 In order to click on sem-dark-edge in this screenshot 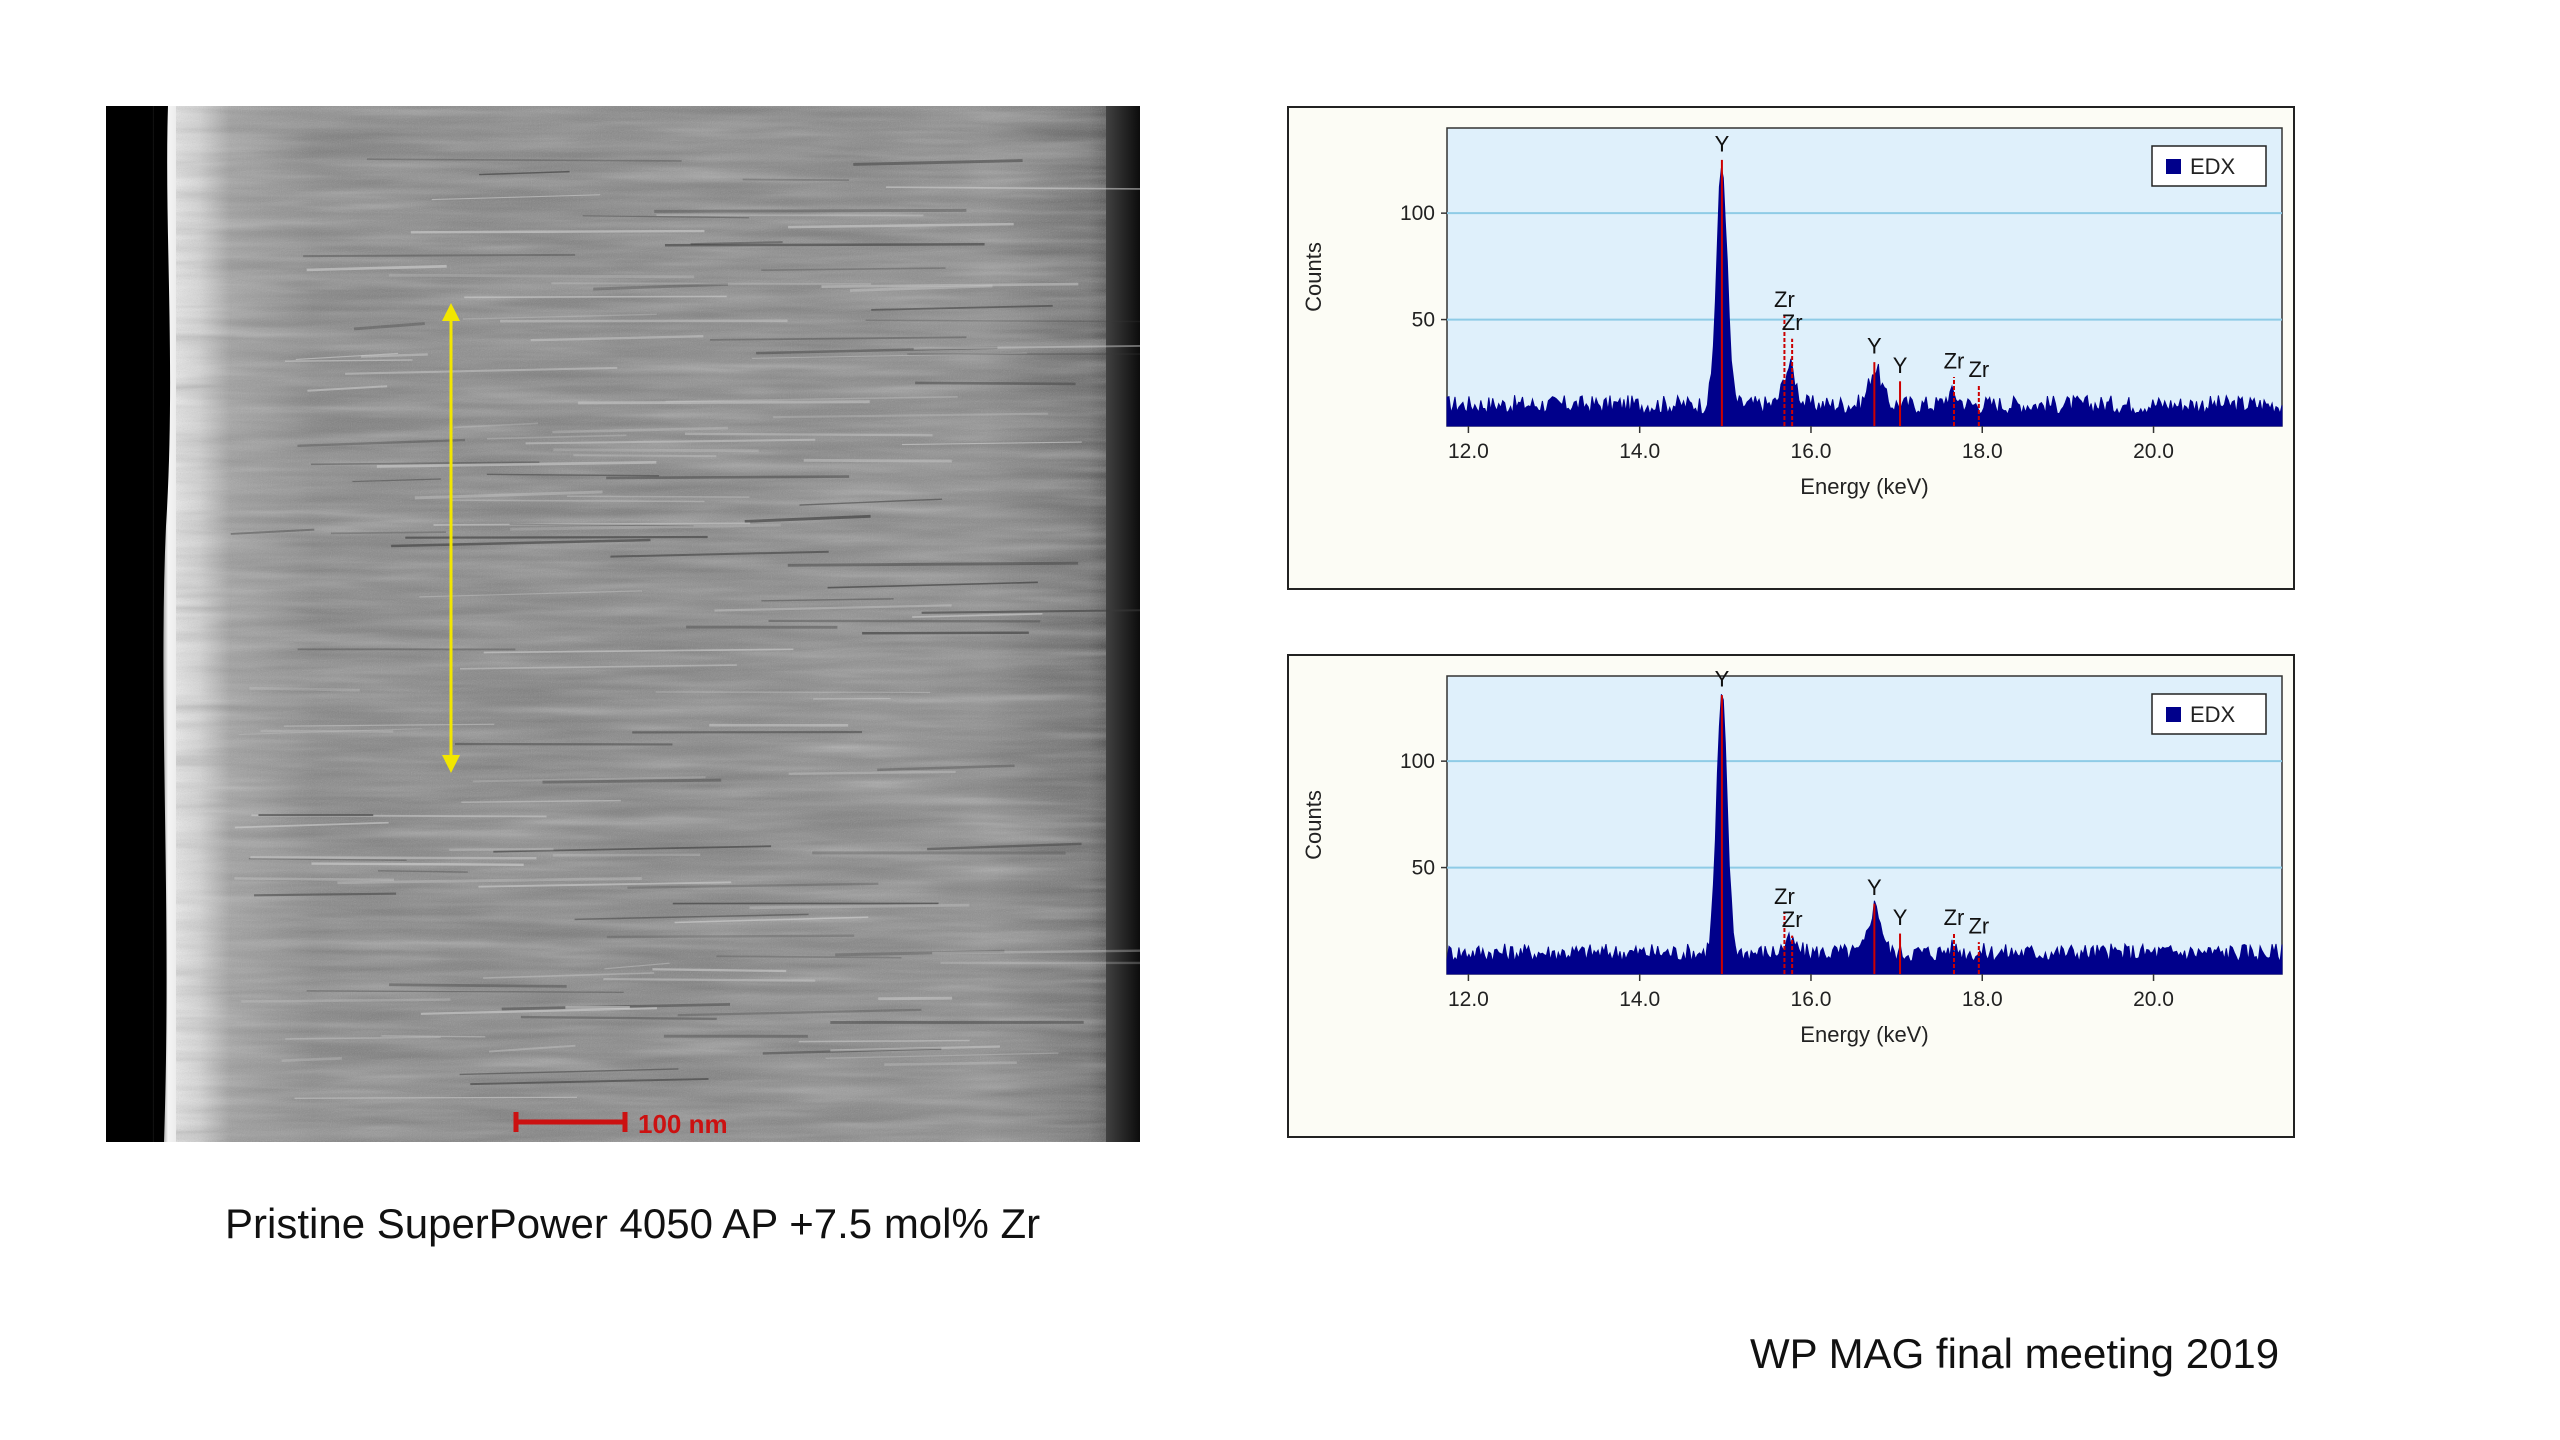, I will do `click(162, 624)`.